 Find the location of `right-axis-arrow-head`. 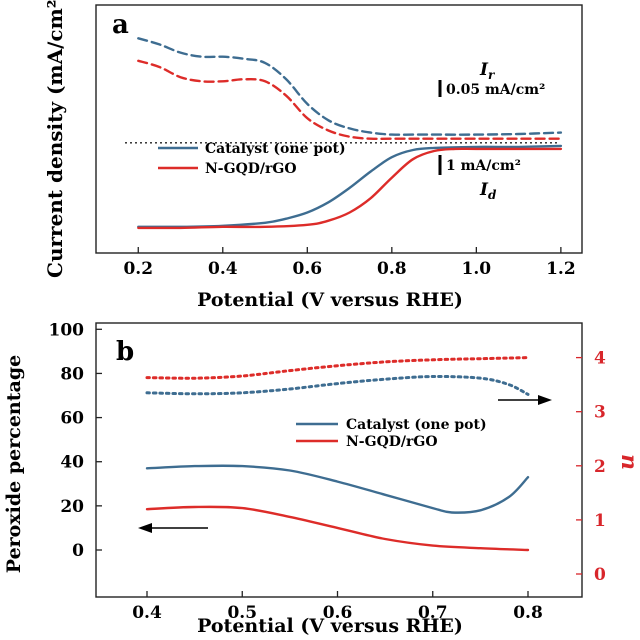

right-axis-arrow-head is located at coordinates (545, 400).